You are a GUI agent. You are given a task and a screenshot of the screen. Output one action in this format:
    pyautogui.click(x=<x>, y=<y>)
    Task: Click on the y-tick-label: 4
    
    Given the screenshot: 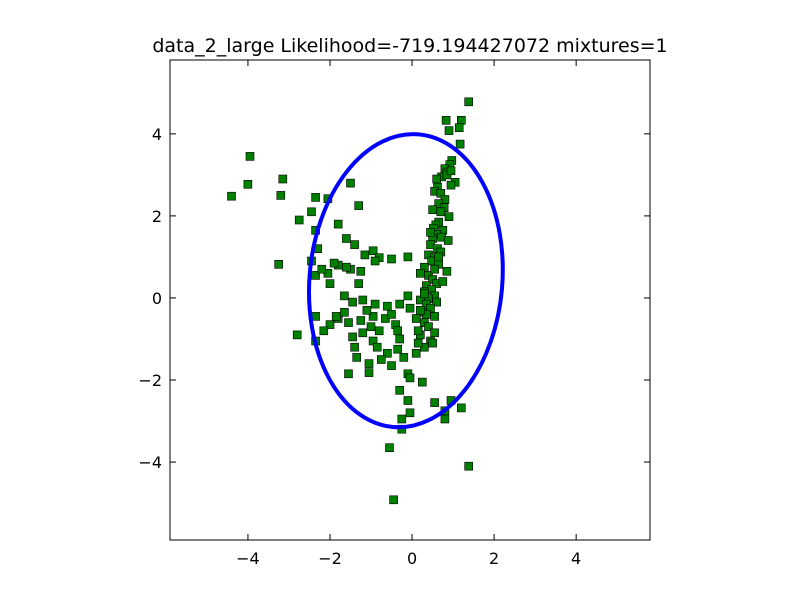 What is the action you would take?
    pyautogui.click(x=157, y=134)
    